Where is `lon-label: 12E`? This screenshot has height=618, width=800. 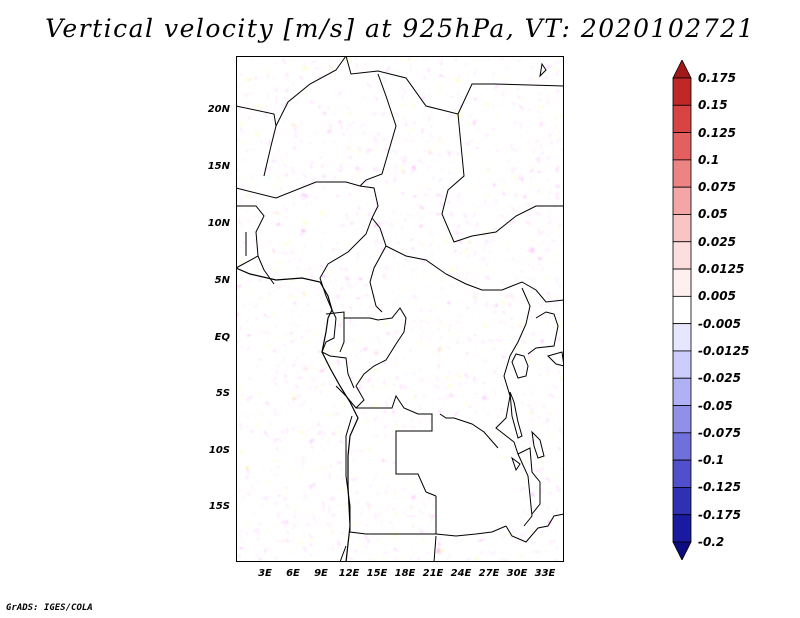
lon-label: 12E is located at coordinates (349, 573).